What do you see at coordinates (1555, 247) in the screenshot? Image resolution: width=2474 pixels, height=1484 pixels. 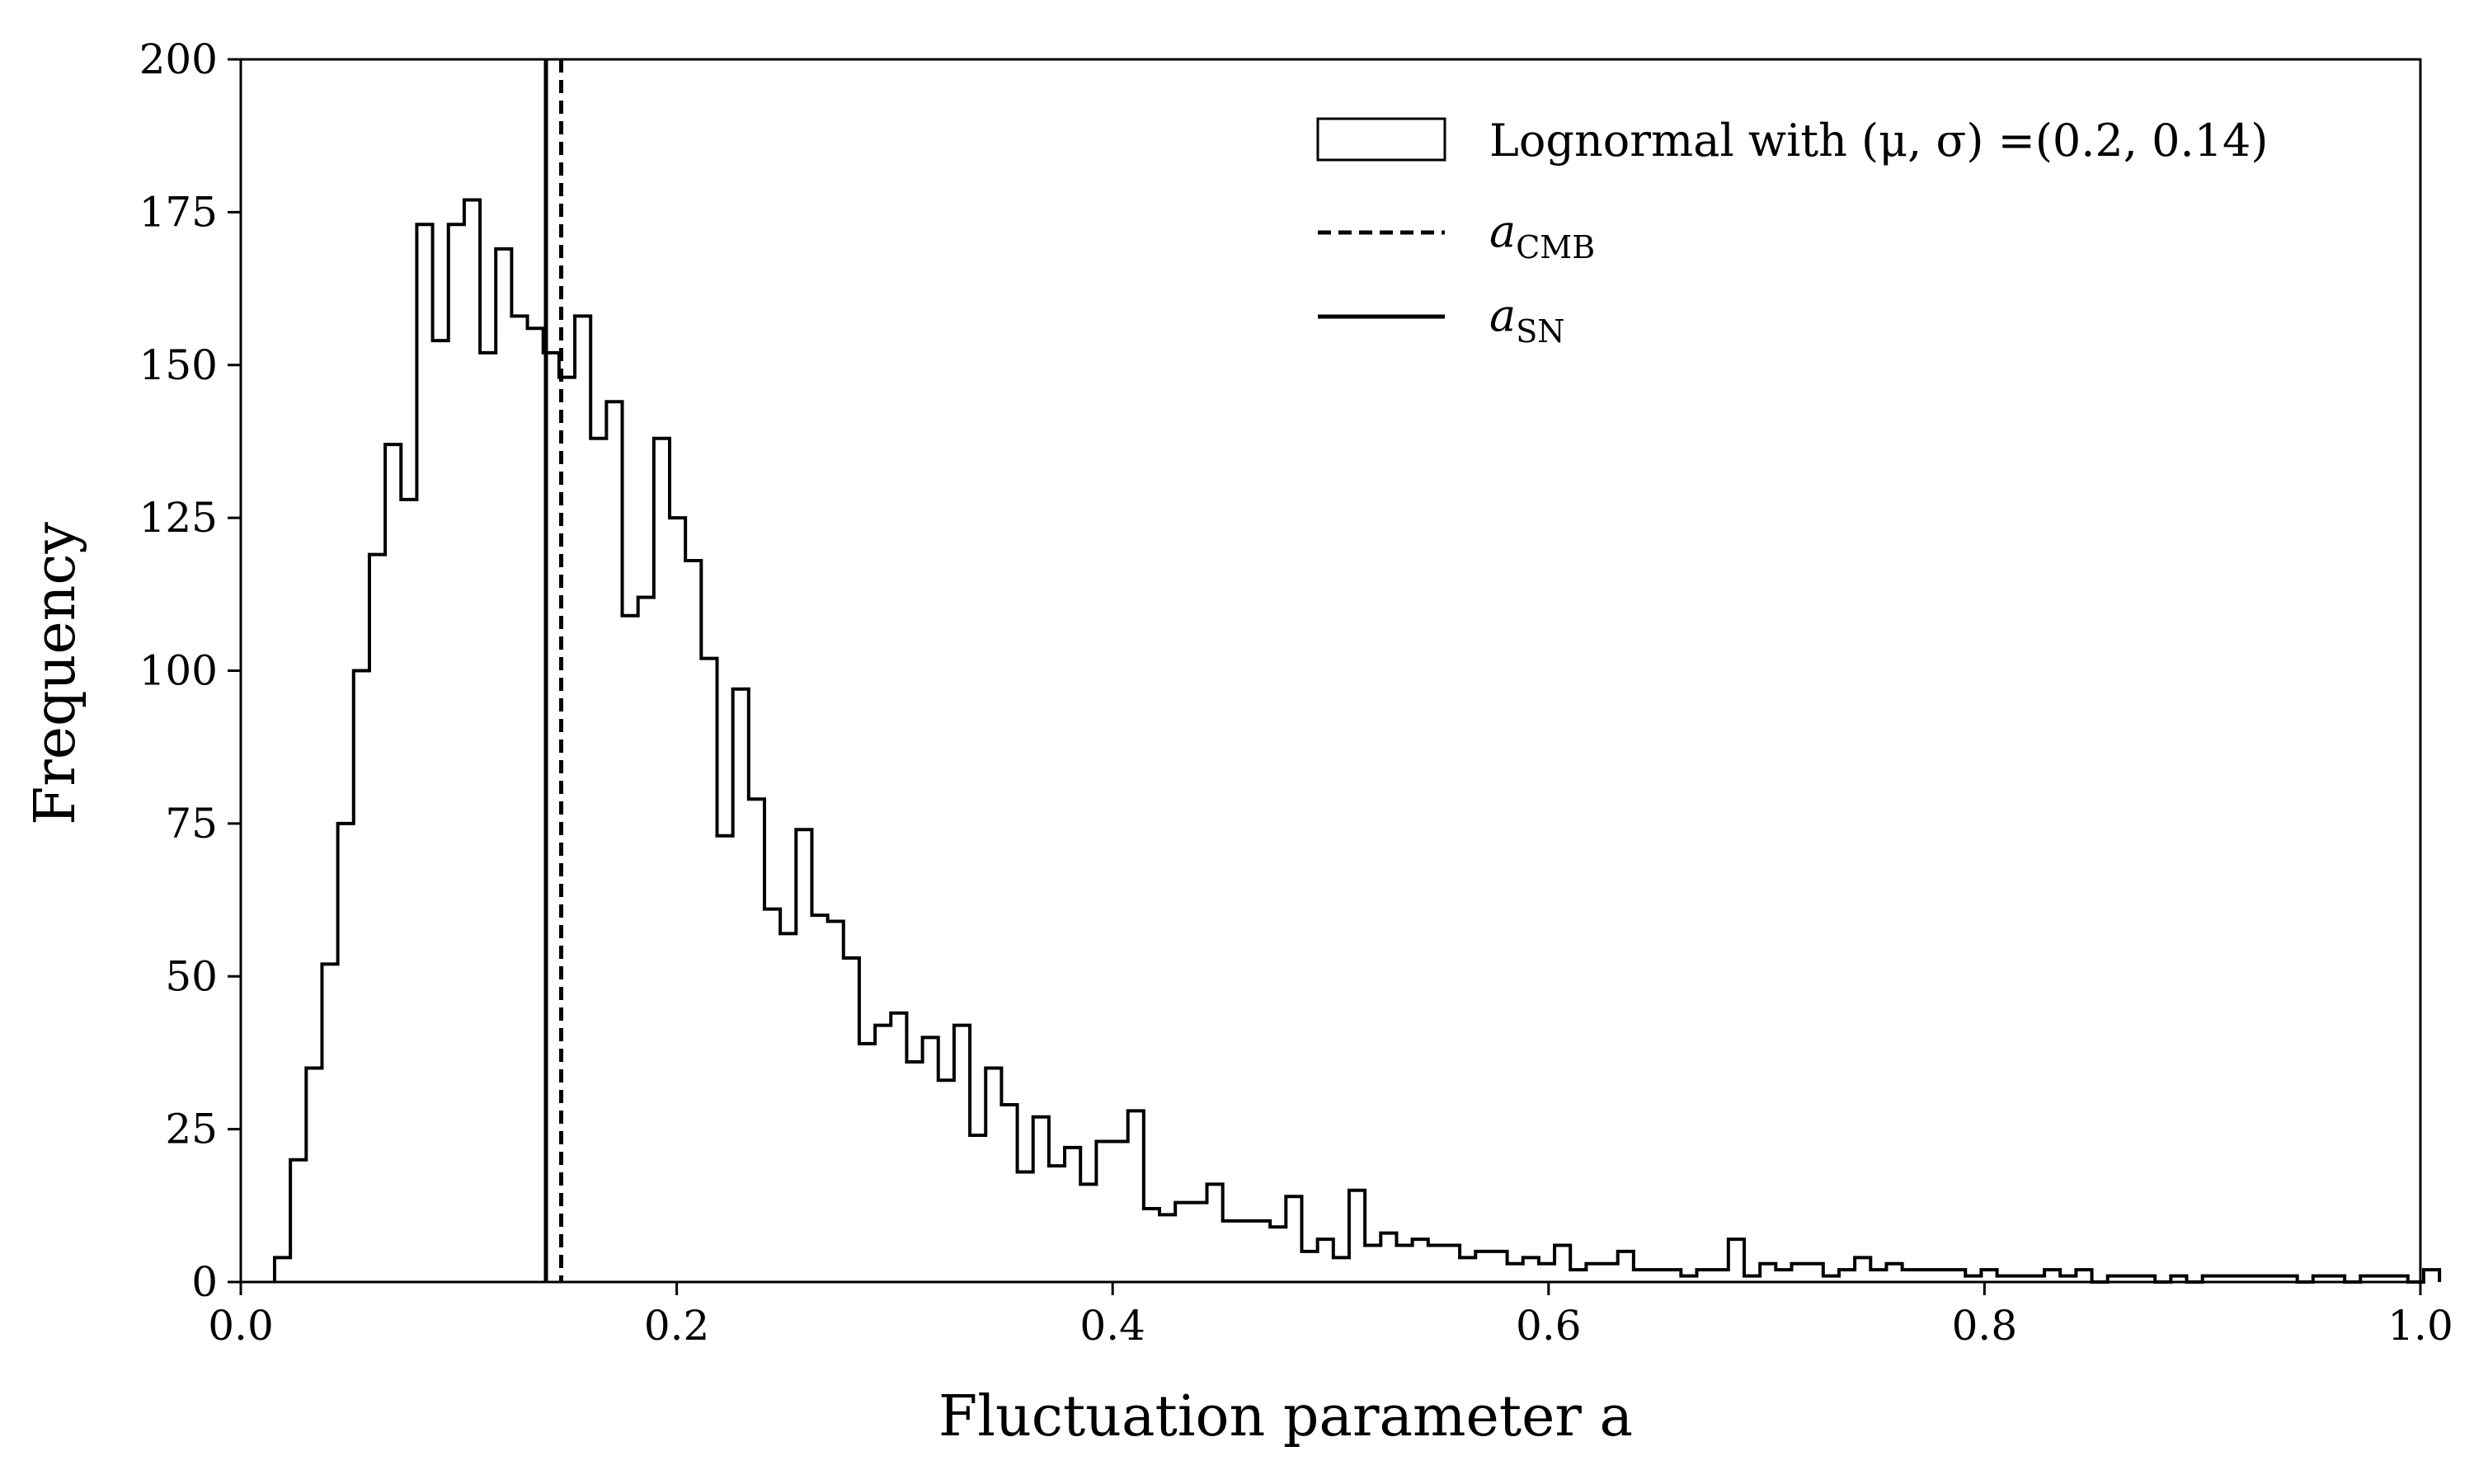 I see `legend-cmb-sub: CMB` at bounding box center [1555, 247].